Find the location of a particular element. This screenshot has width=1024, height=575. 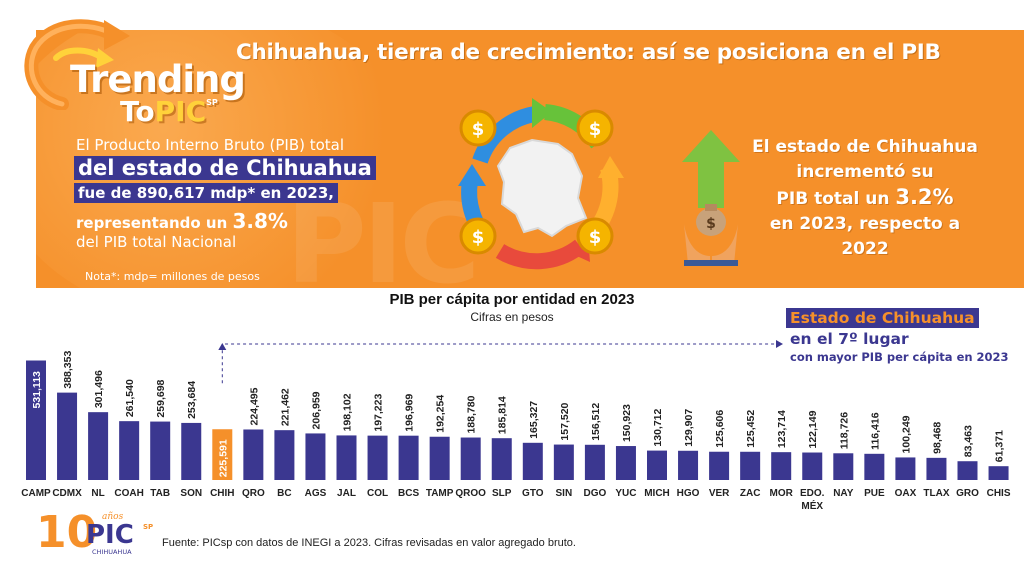

bar-value-label: 98,468 is located at coordinates (937, 438).